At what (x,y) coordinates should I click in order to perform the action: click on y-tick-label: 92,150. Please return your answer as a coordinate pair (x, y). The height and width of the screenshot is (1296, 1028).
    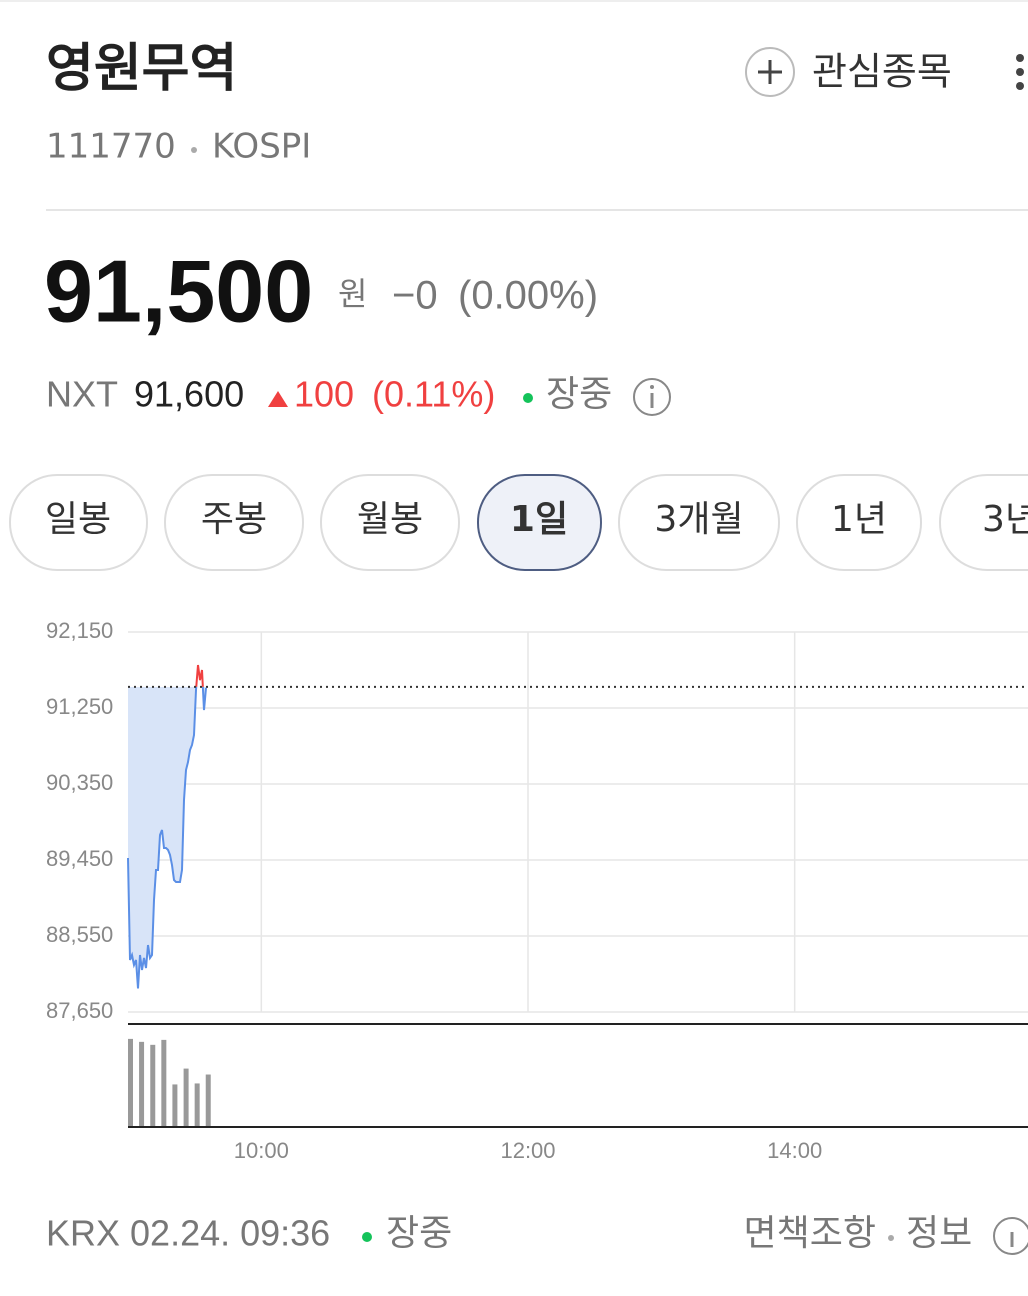
    Looking at the image, I should click on (79, 630).